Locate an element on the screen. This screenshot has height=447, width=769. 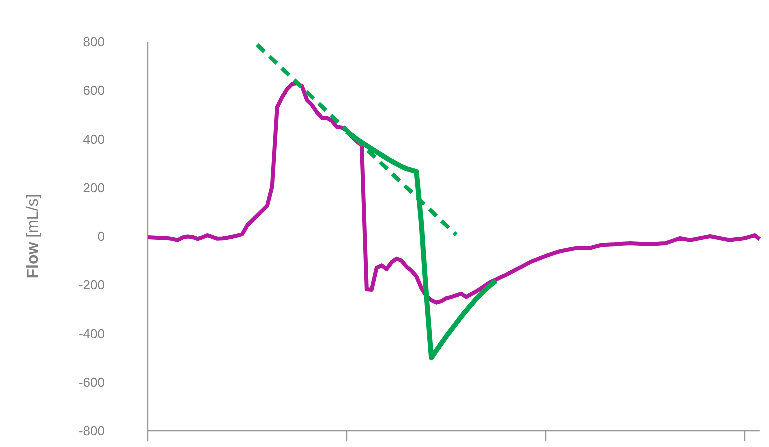
y-tick-label: 200 is located at coordinates (94, 188).